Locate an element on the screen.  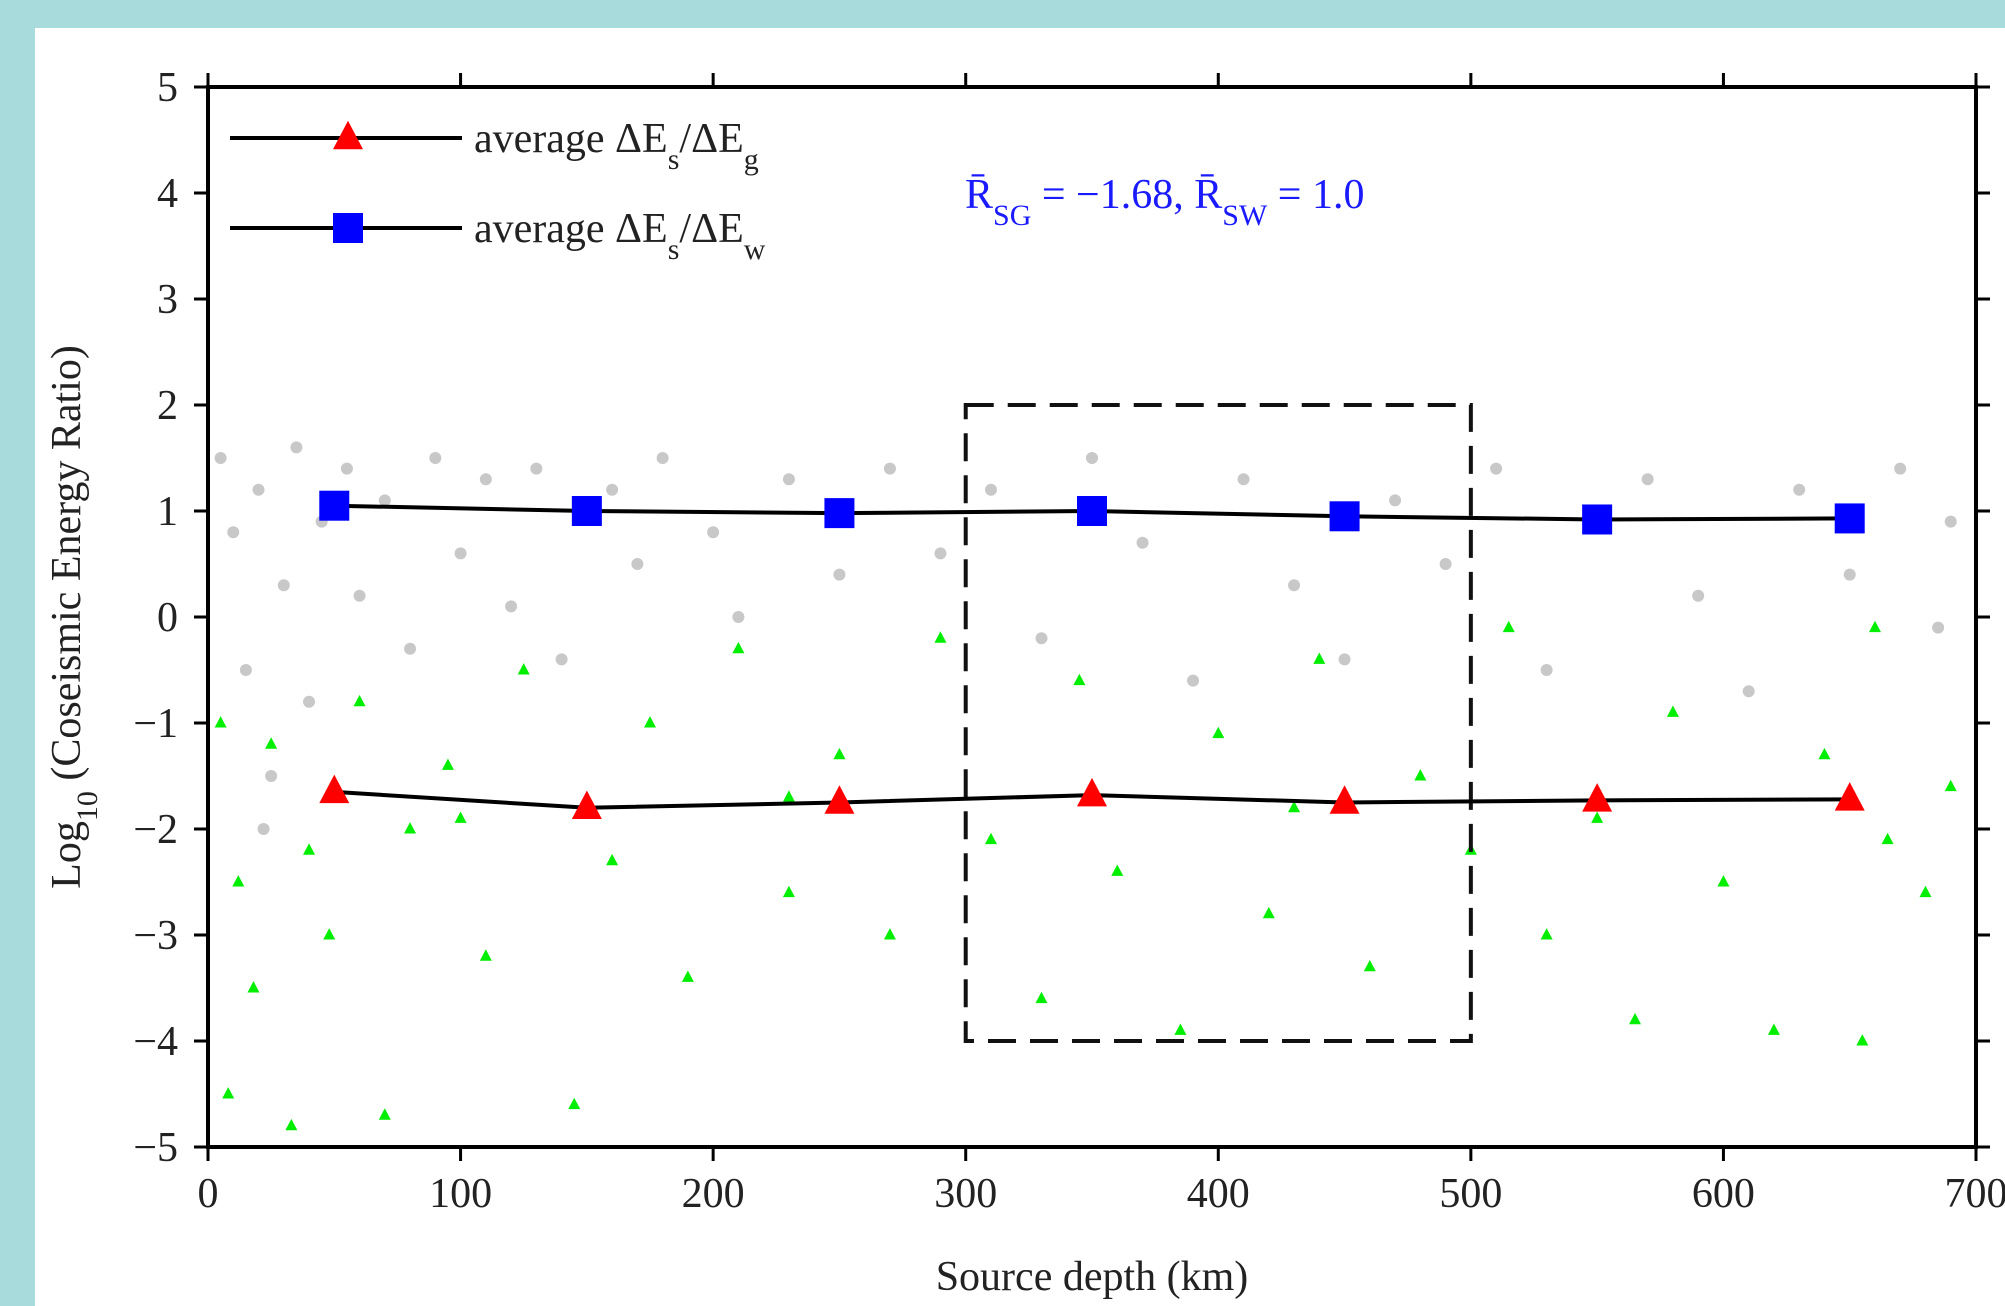
x-tick-label: 400 is located at coordinates (1218, 1194).